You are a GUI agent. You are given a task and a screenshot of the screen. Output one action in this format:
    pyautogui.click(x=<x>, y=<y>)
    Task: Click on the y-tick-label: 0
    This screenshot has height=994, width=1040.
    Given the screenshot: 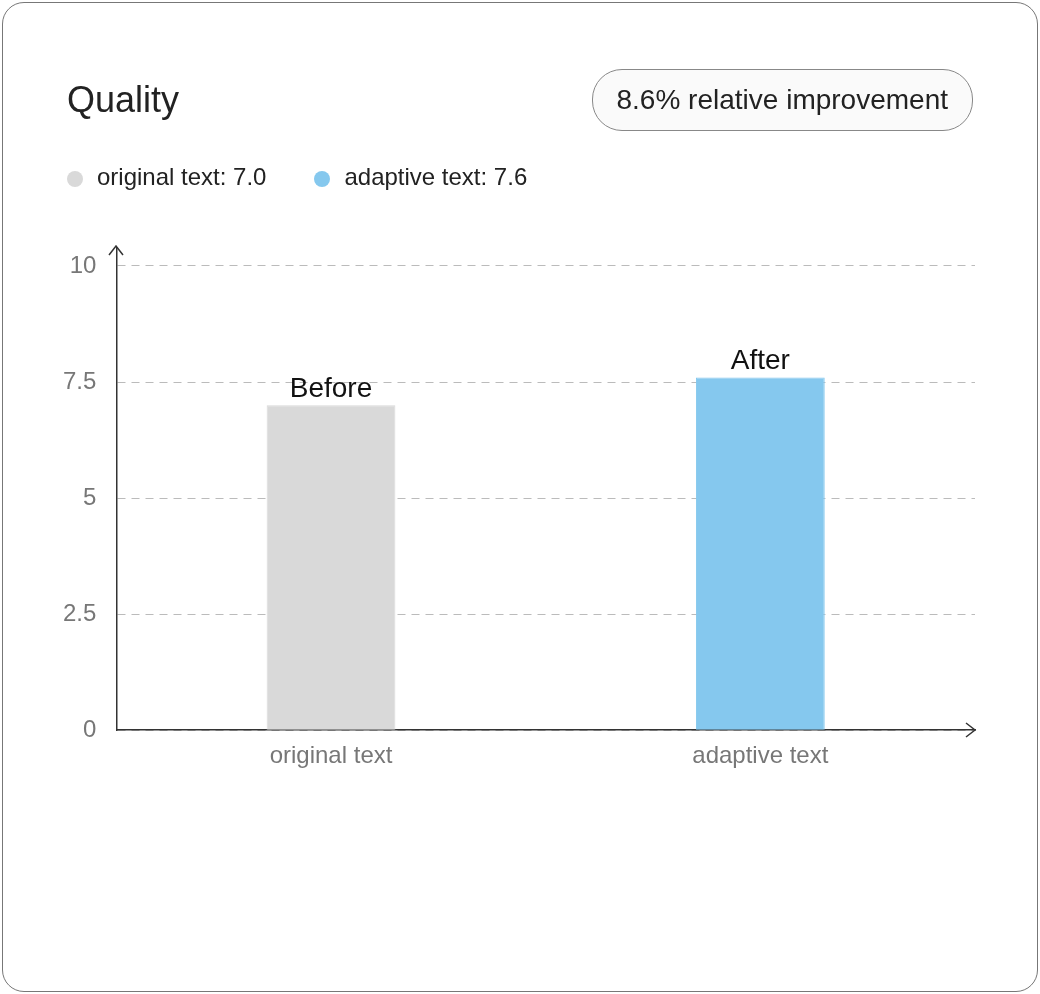 What is the action you would take?
    pyautogui.click(x=90, y=728)
    